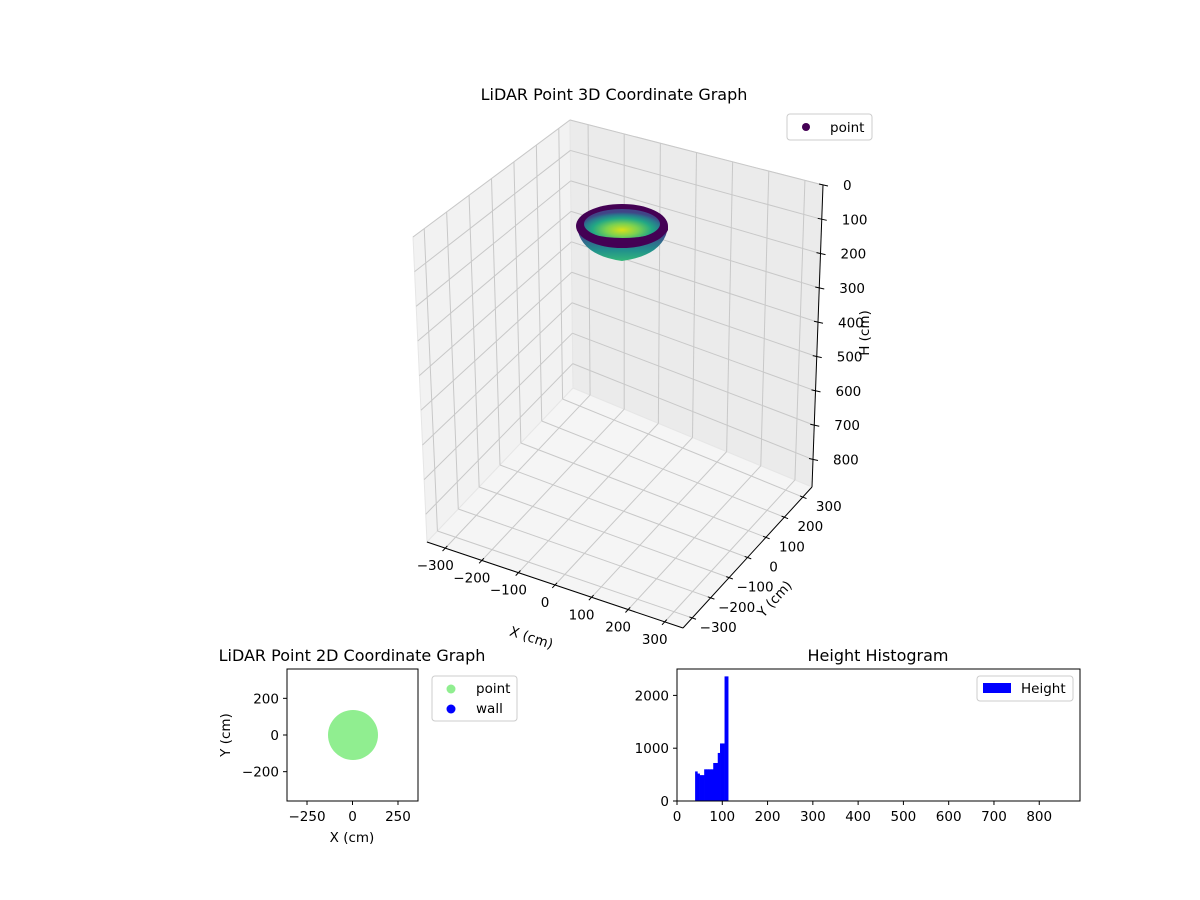 Image resolution: width=1200 pixels, height=900 pixels. Describe the element at coordinates (847, 128) in the screenshot. I see `legend-label-point: point` at that location.